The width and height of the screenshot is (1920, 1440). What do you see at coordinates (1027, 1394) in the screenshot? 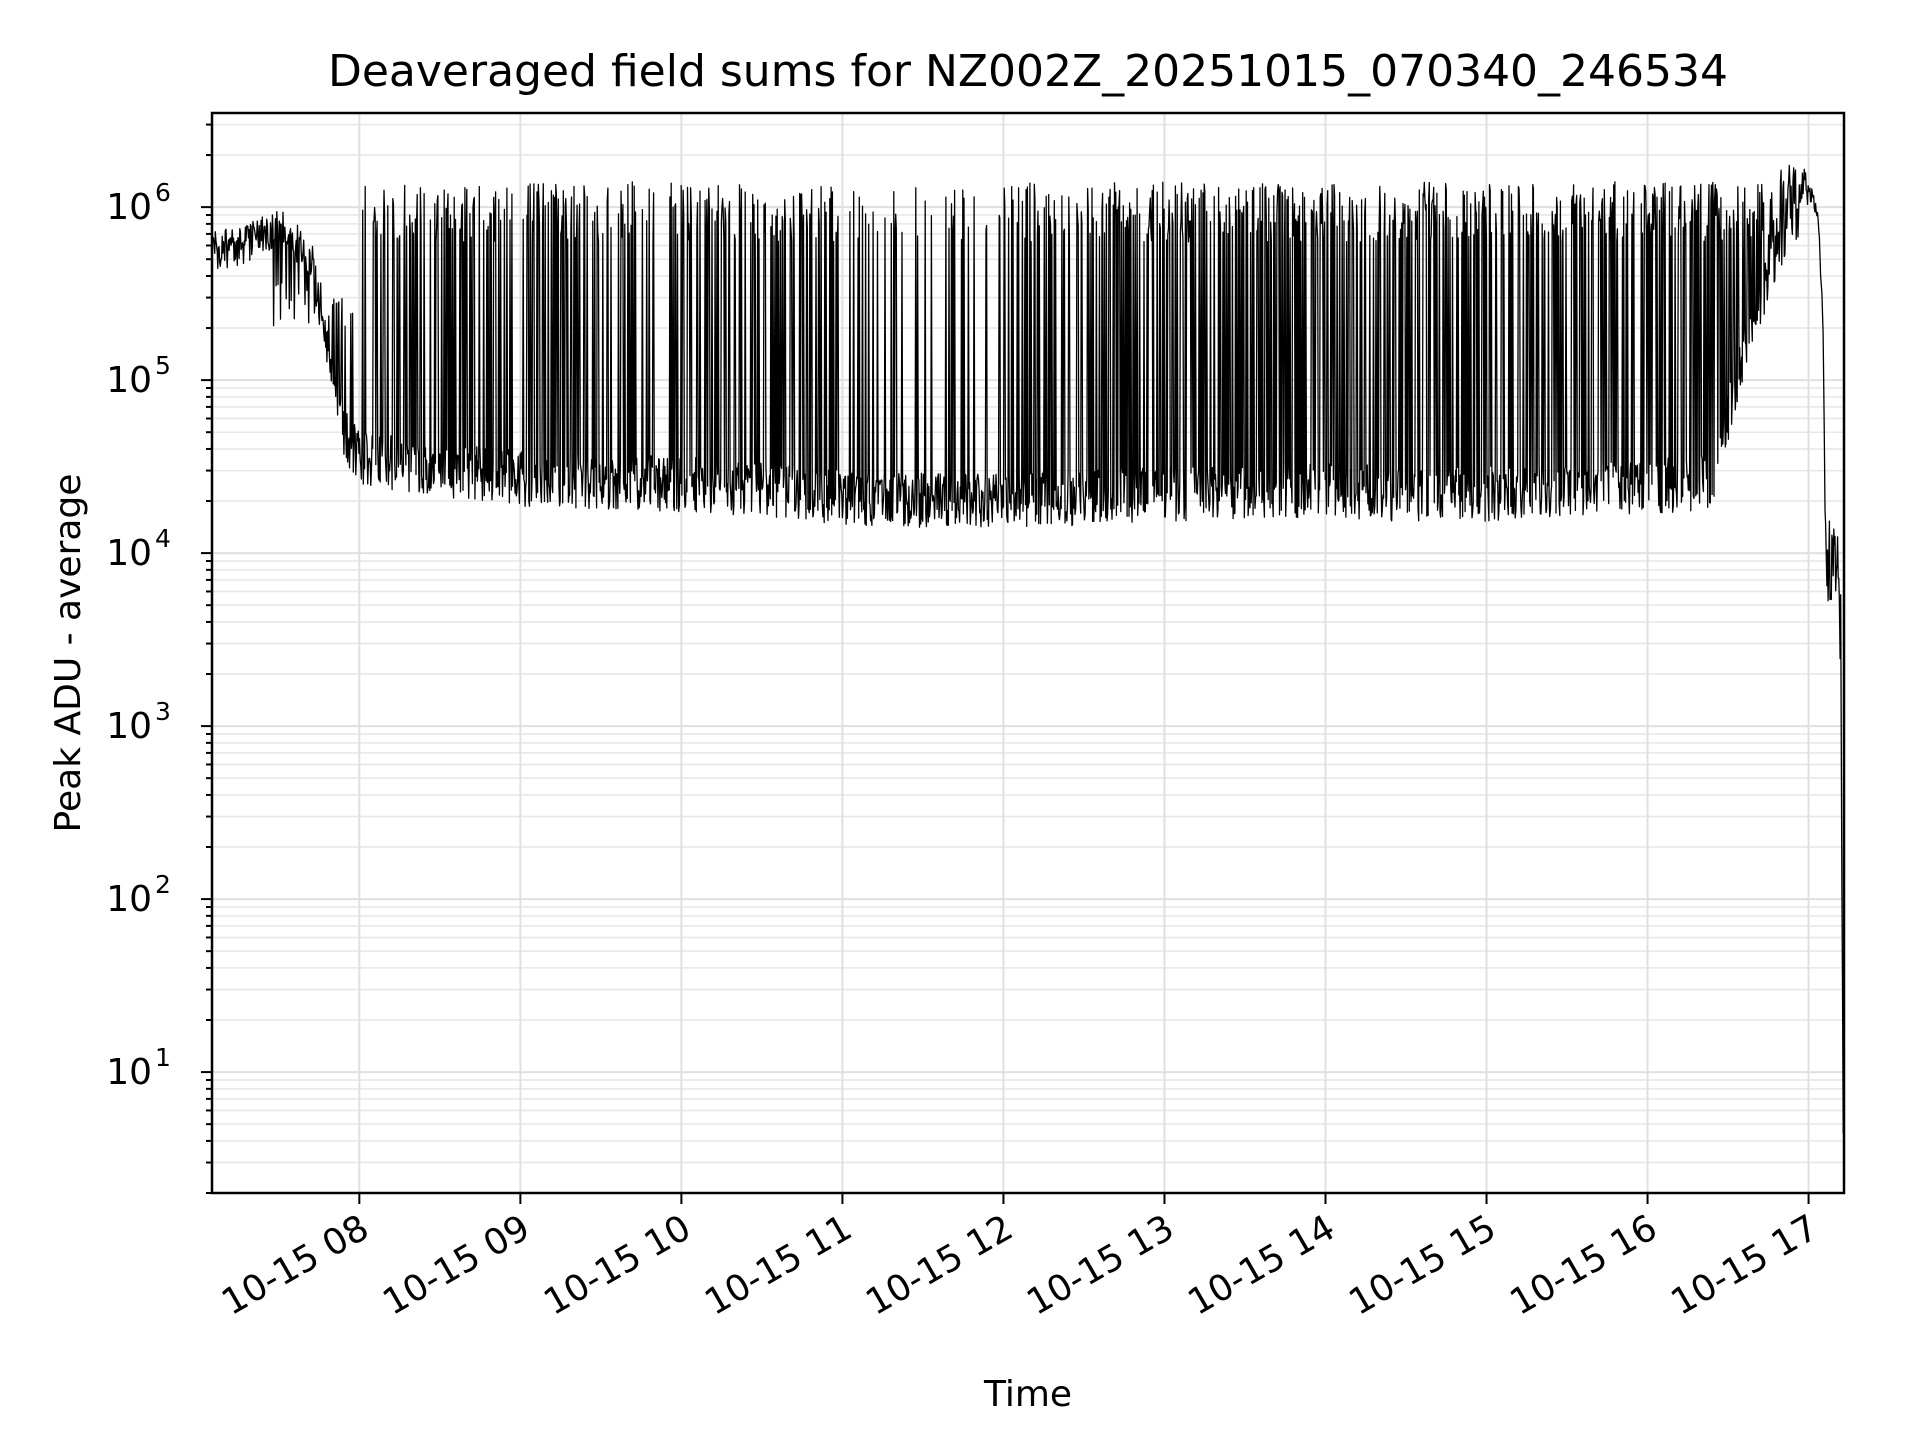
I see `x-axis-label: Time` at bounding box center [1027, 1394].